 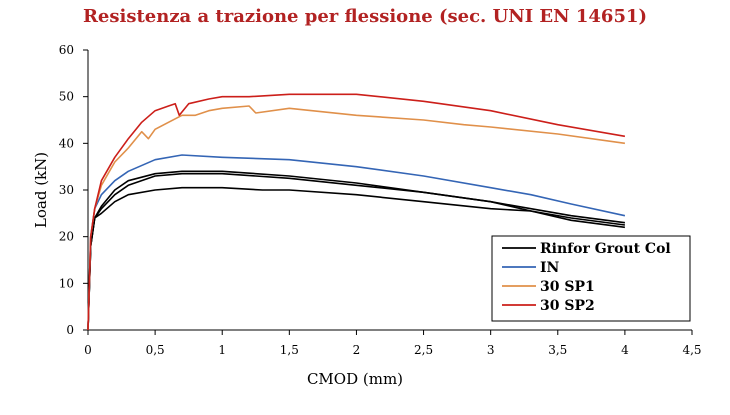 What do you see at coordinates (357, 350) in the screenshot?
I see `x-tick-label: 2` at bounding box center [357, 350].